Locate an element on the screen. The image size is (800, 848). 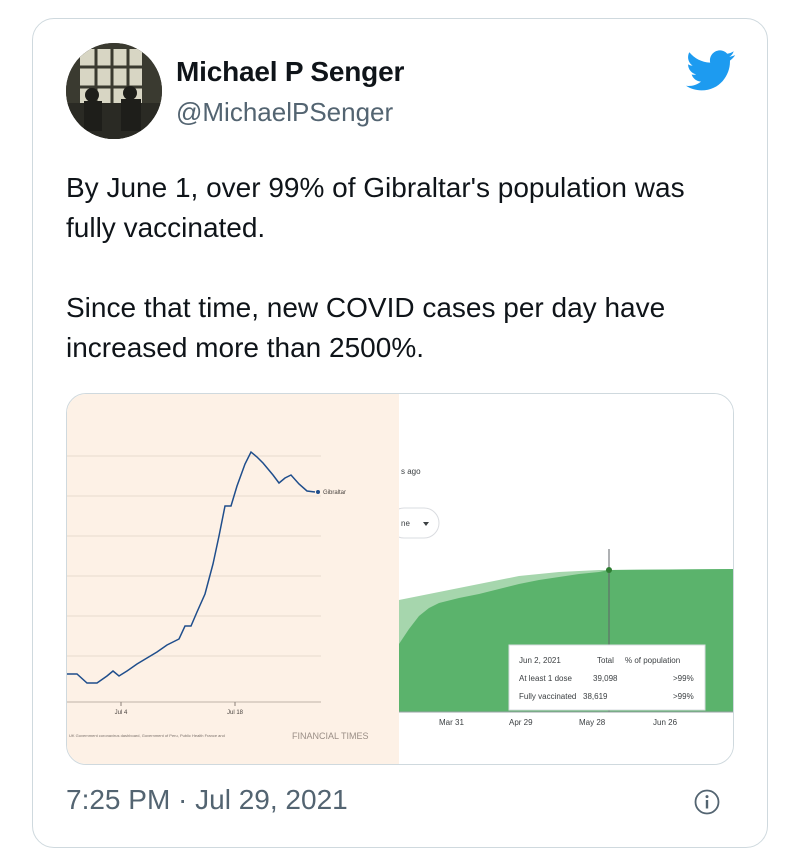
tooltip-row1-total: 39,098 is located at coordinates (605, 678).